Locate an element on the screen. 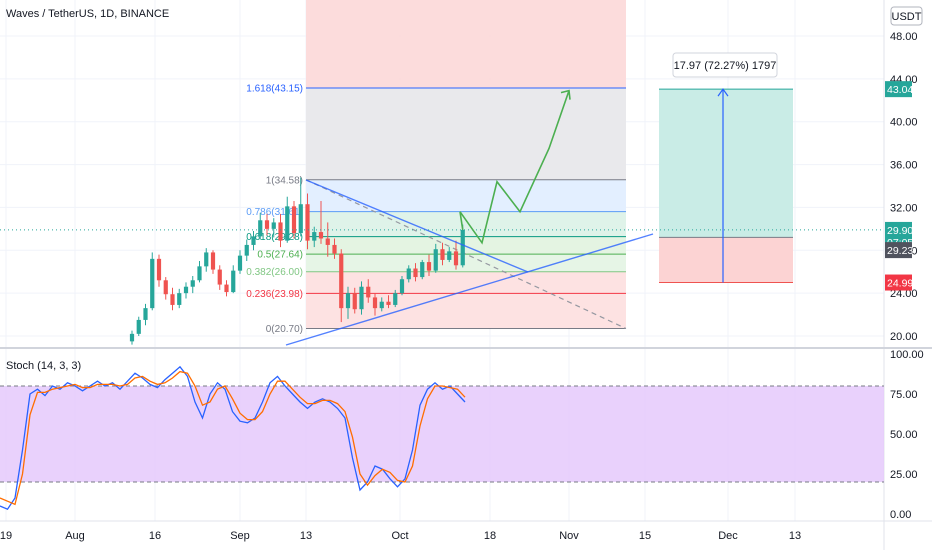  price-tag-text: 29.23 is located at coordinates (900, 251).